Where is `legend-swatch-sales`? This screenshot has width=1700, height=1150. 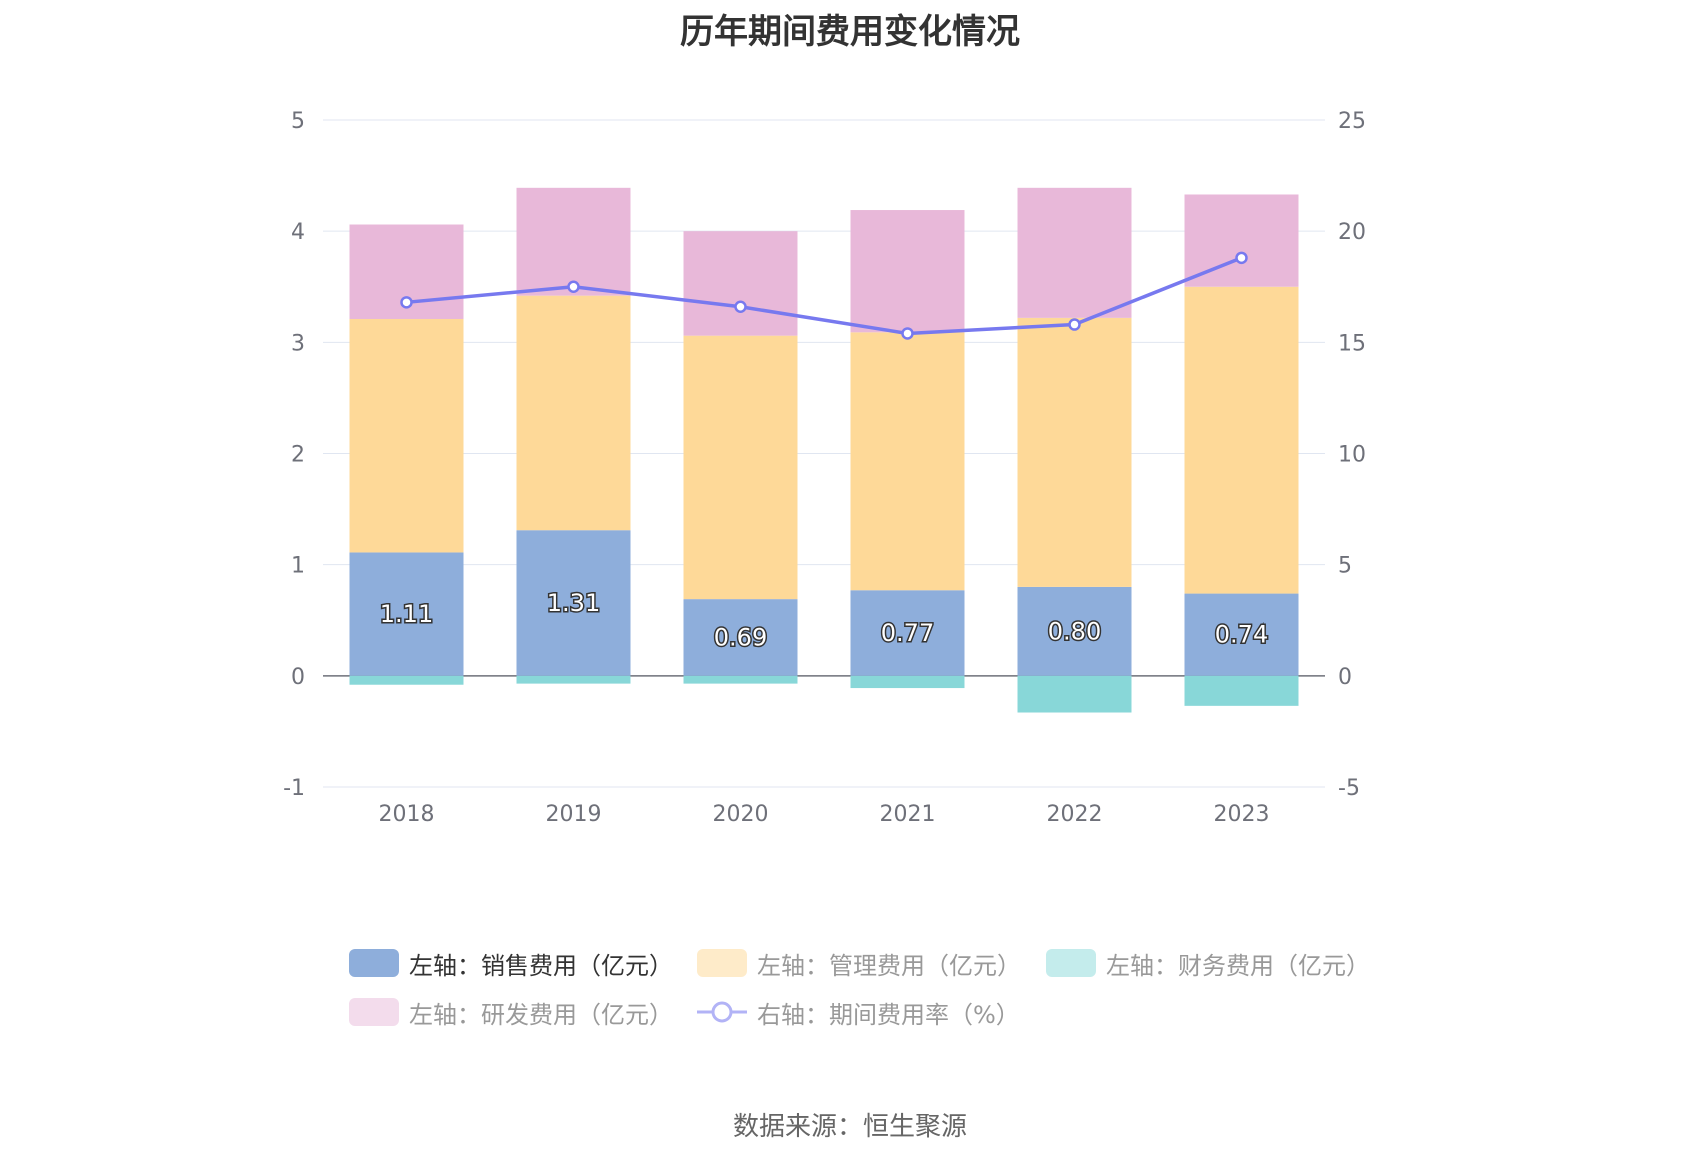
legend-swatch-sales is located at coordinates (374, 963).